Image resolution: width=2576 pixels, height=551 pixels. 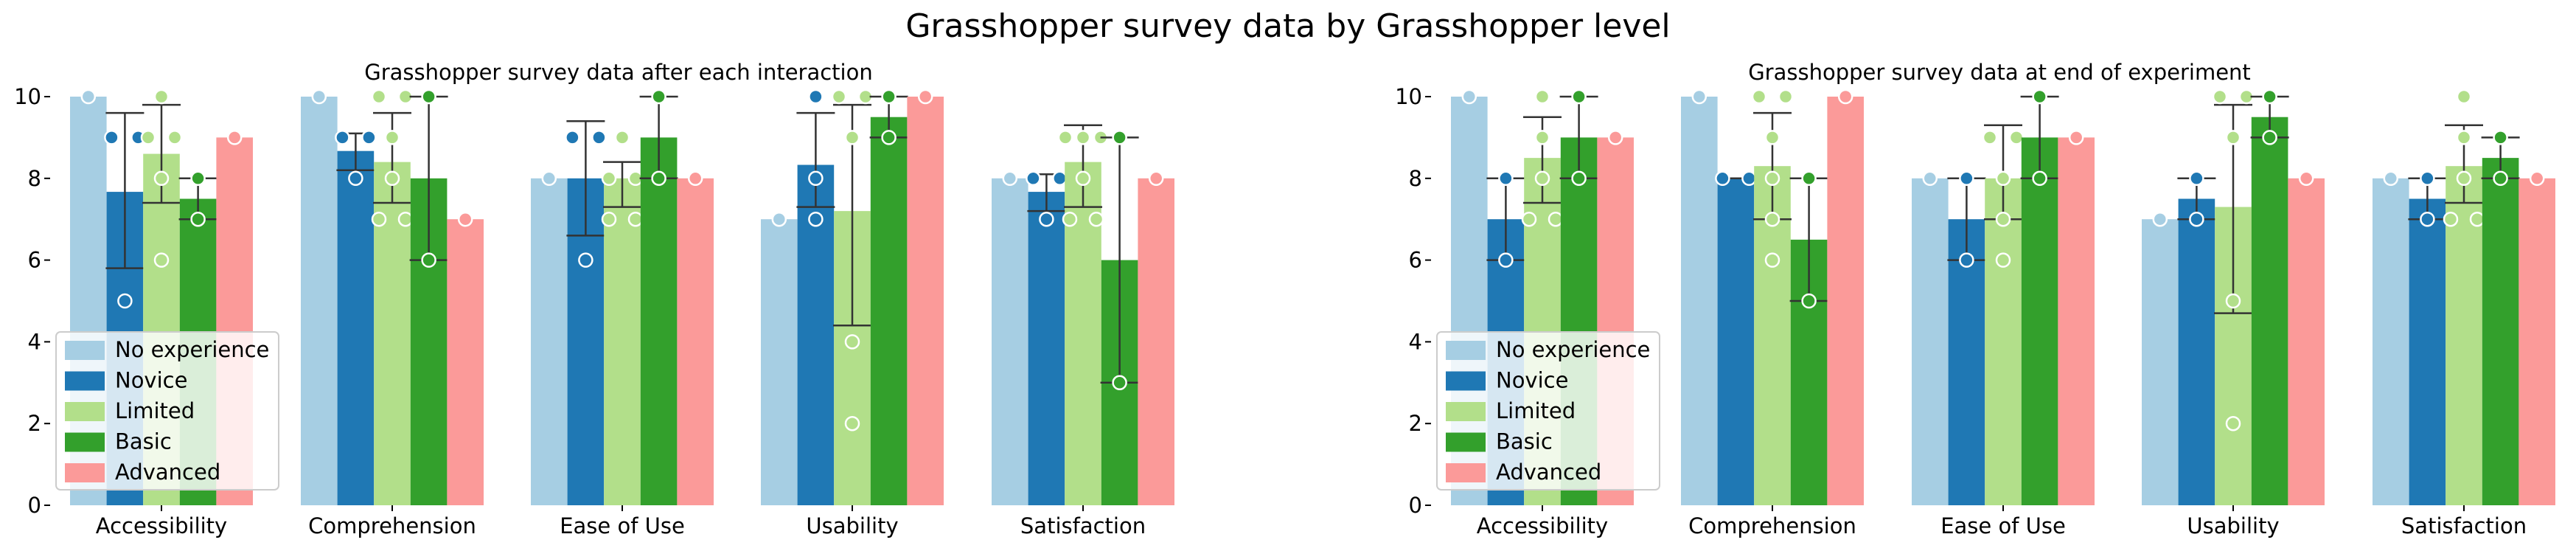 I want to click on legend-label: Limited, so click(x=155, y=410).